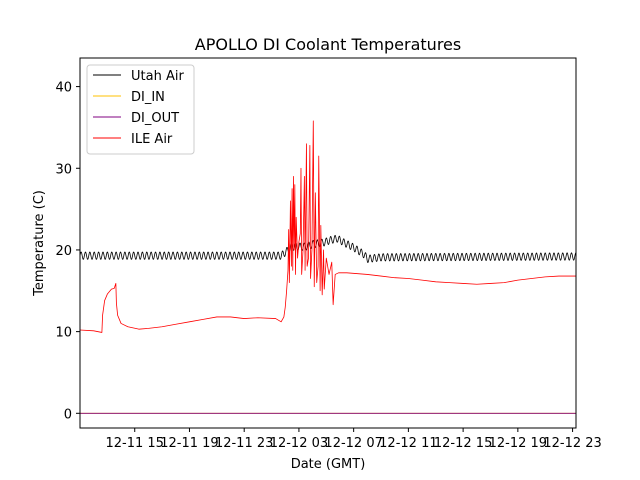  I want to click on x-tick-label: 12-12 07, so click(353, 443).